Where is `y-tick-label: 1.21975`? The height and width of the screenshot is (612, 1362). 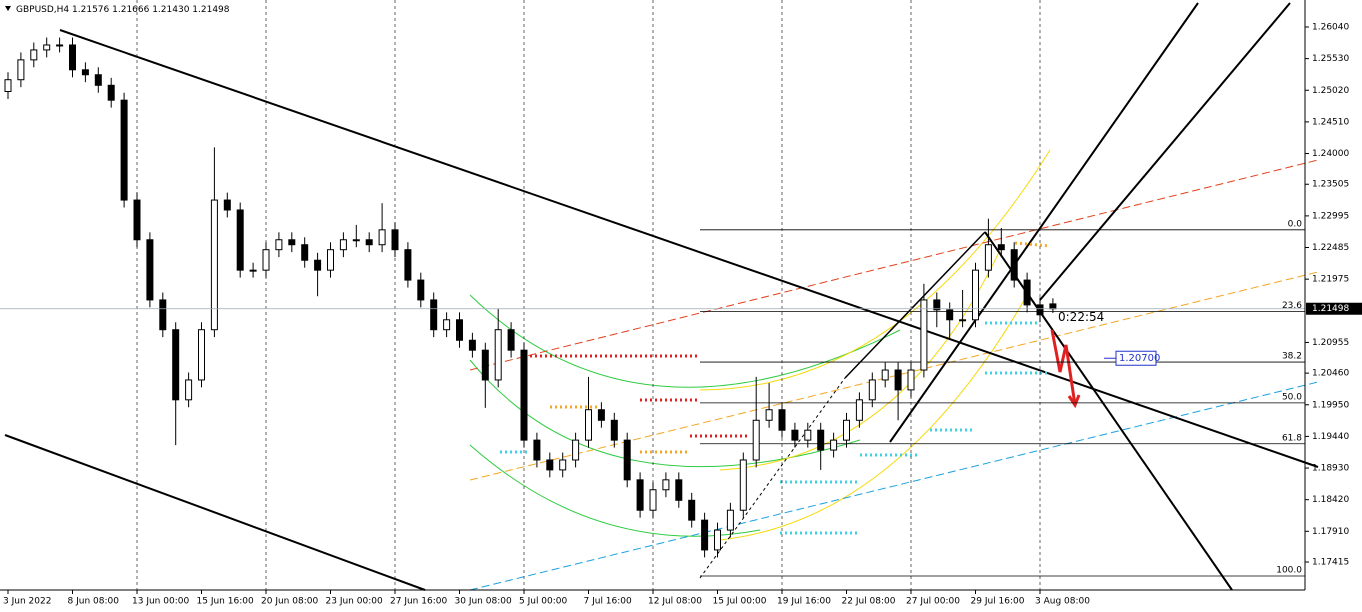 y-tick-label: 1.21975 is located at coordinates (1330, 280).